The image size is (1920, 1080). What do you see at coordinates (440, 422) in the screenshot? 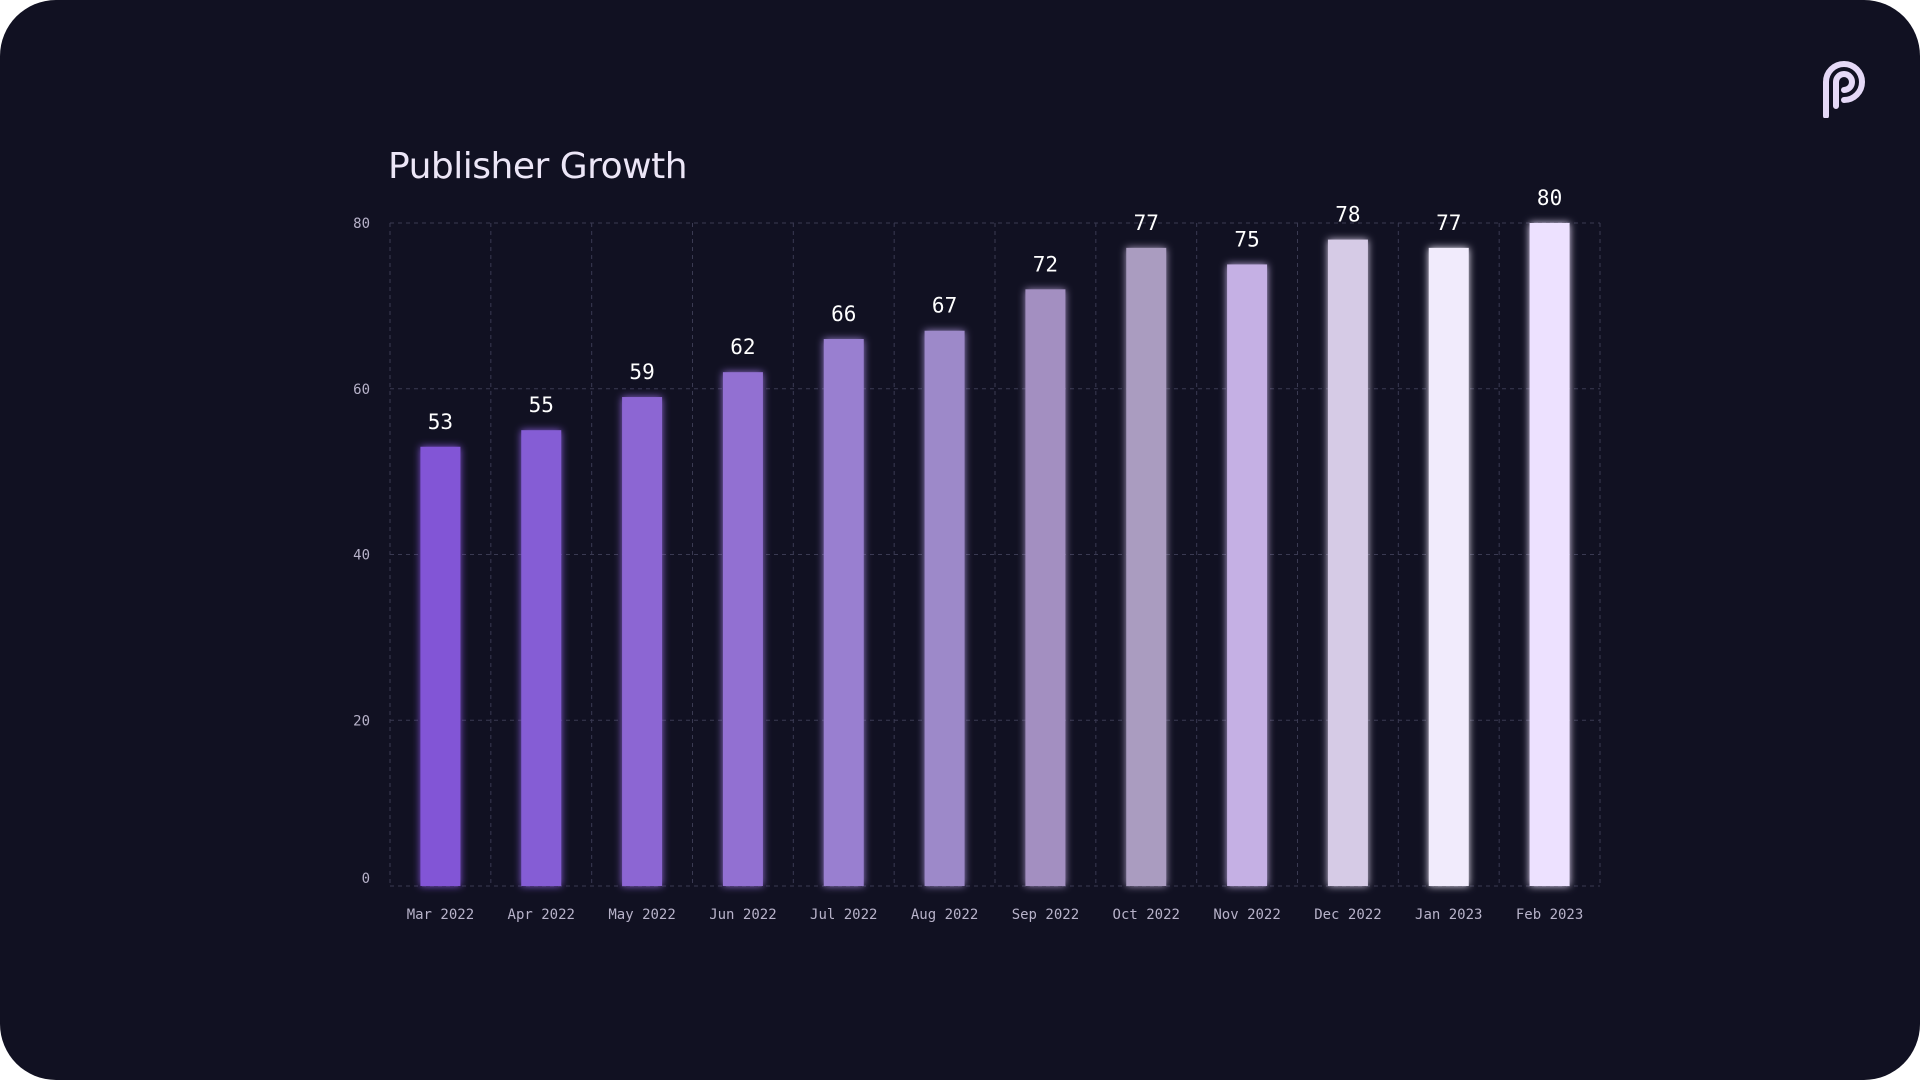
I see `bar-value-label: 53` at bounding box center [440, 422].